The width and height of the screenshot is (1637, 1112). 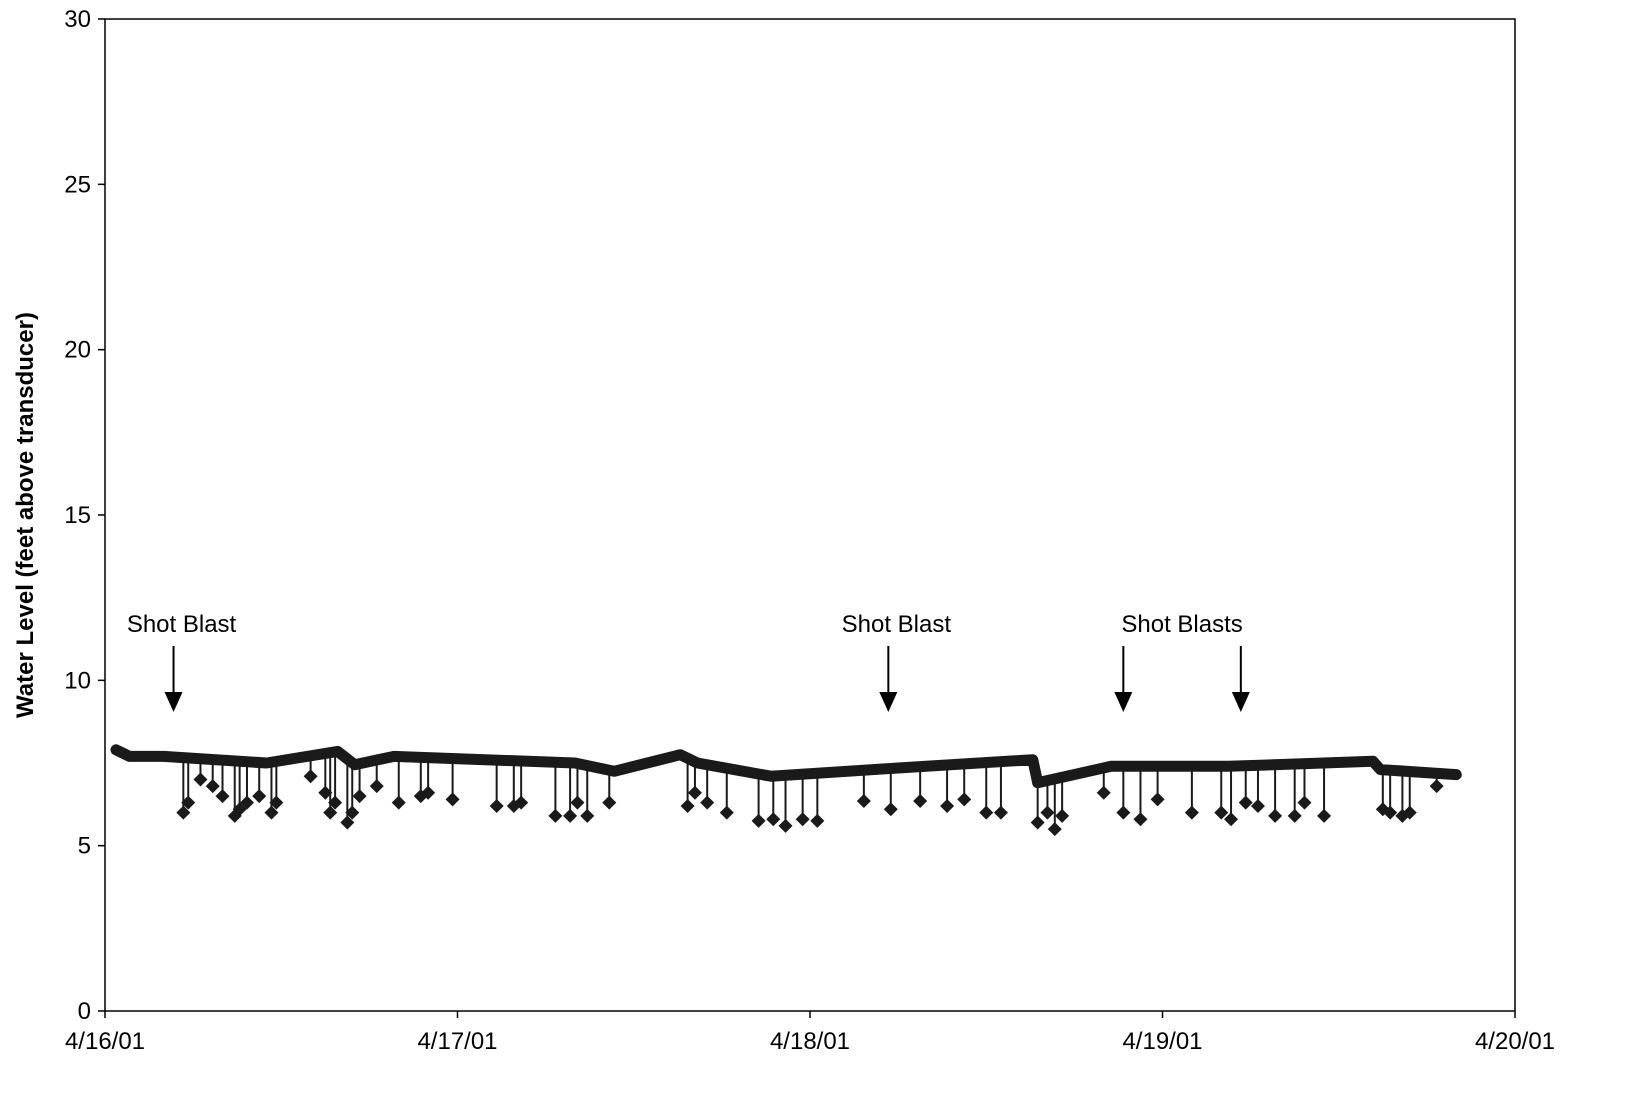 What do you see at coordinates (1181, 624) in the screenshot?
I see `annotation-label: Shot Blasts` at bounding box center [1181, 624].